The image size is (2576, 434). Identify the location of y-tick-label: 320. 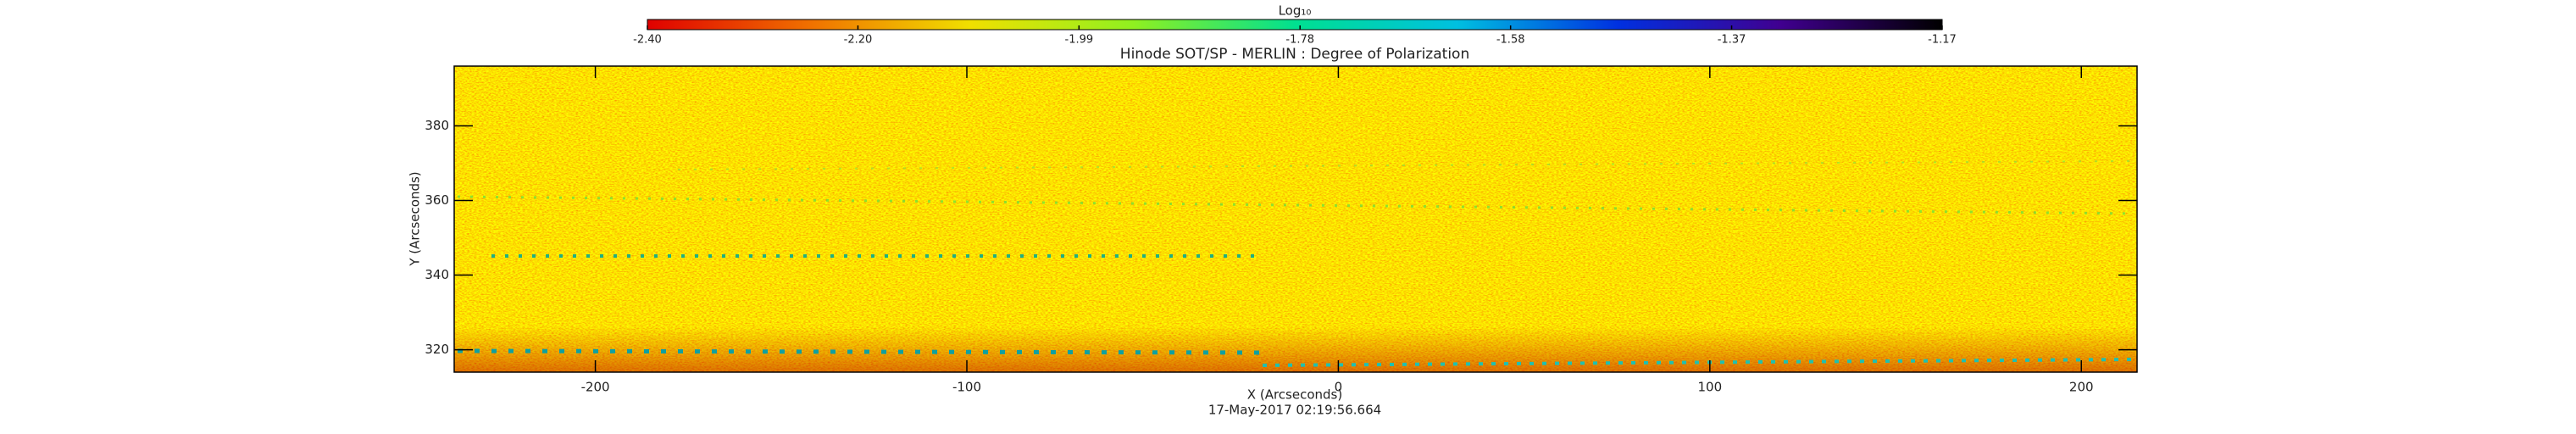
(437, 349).